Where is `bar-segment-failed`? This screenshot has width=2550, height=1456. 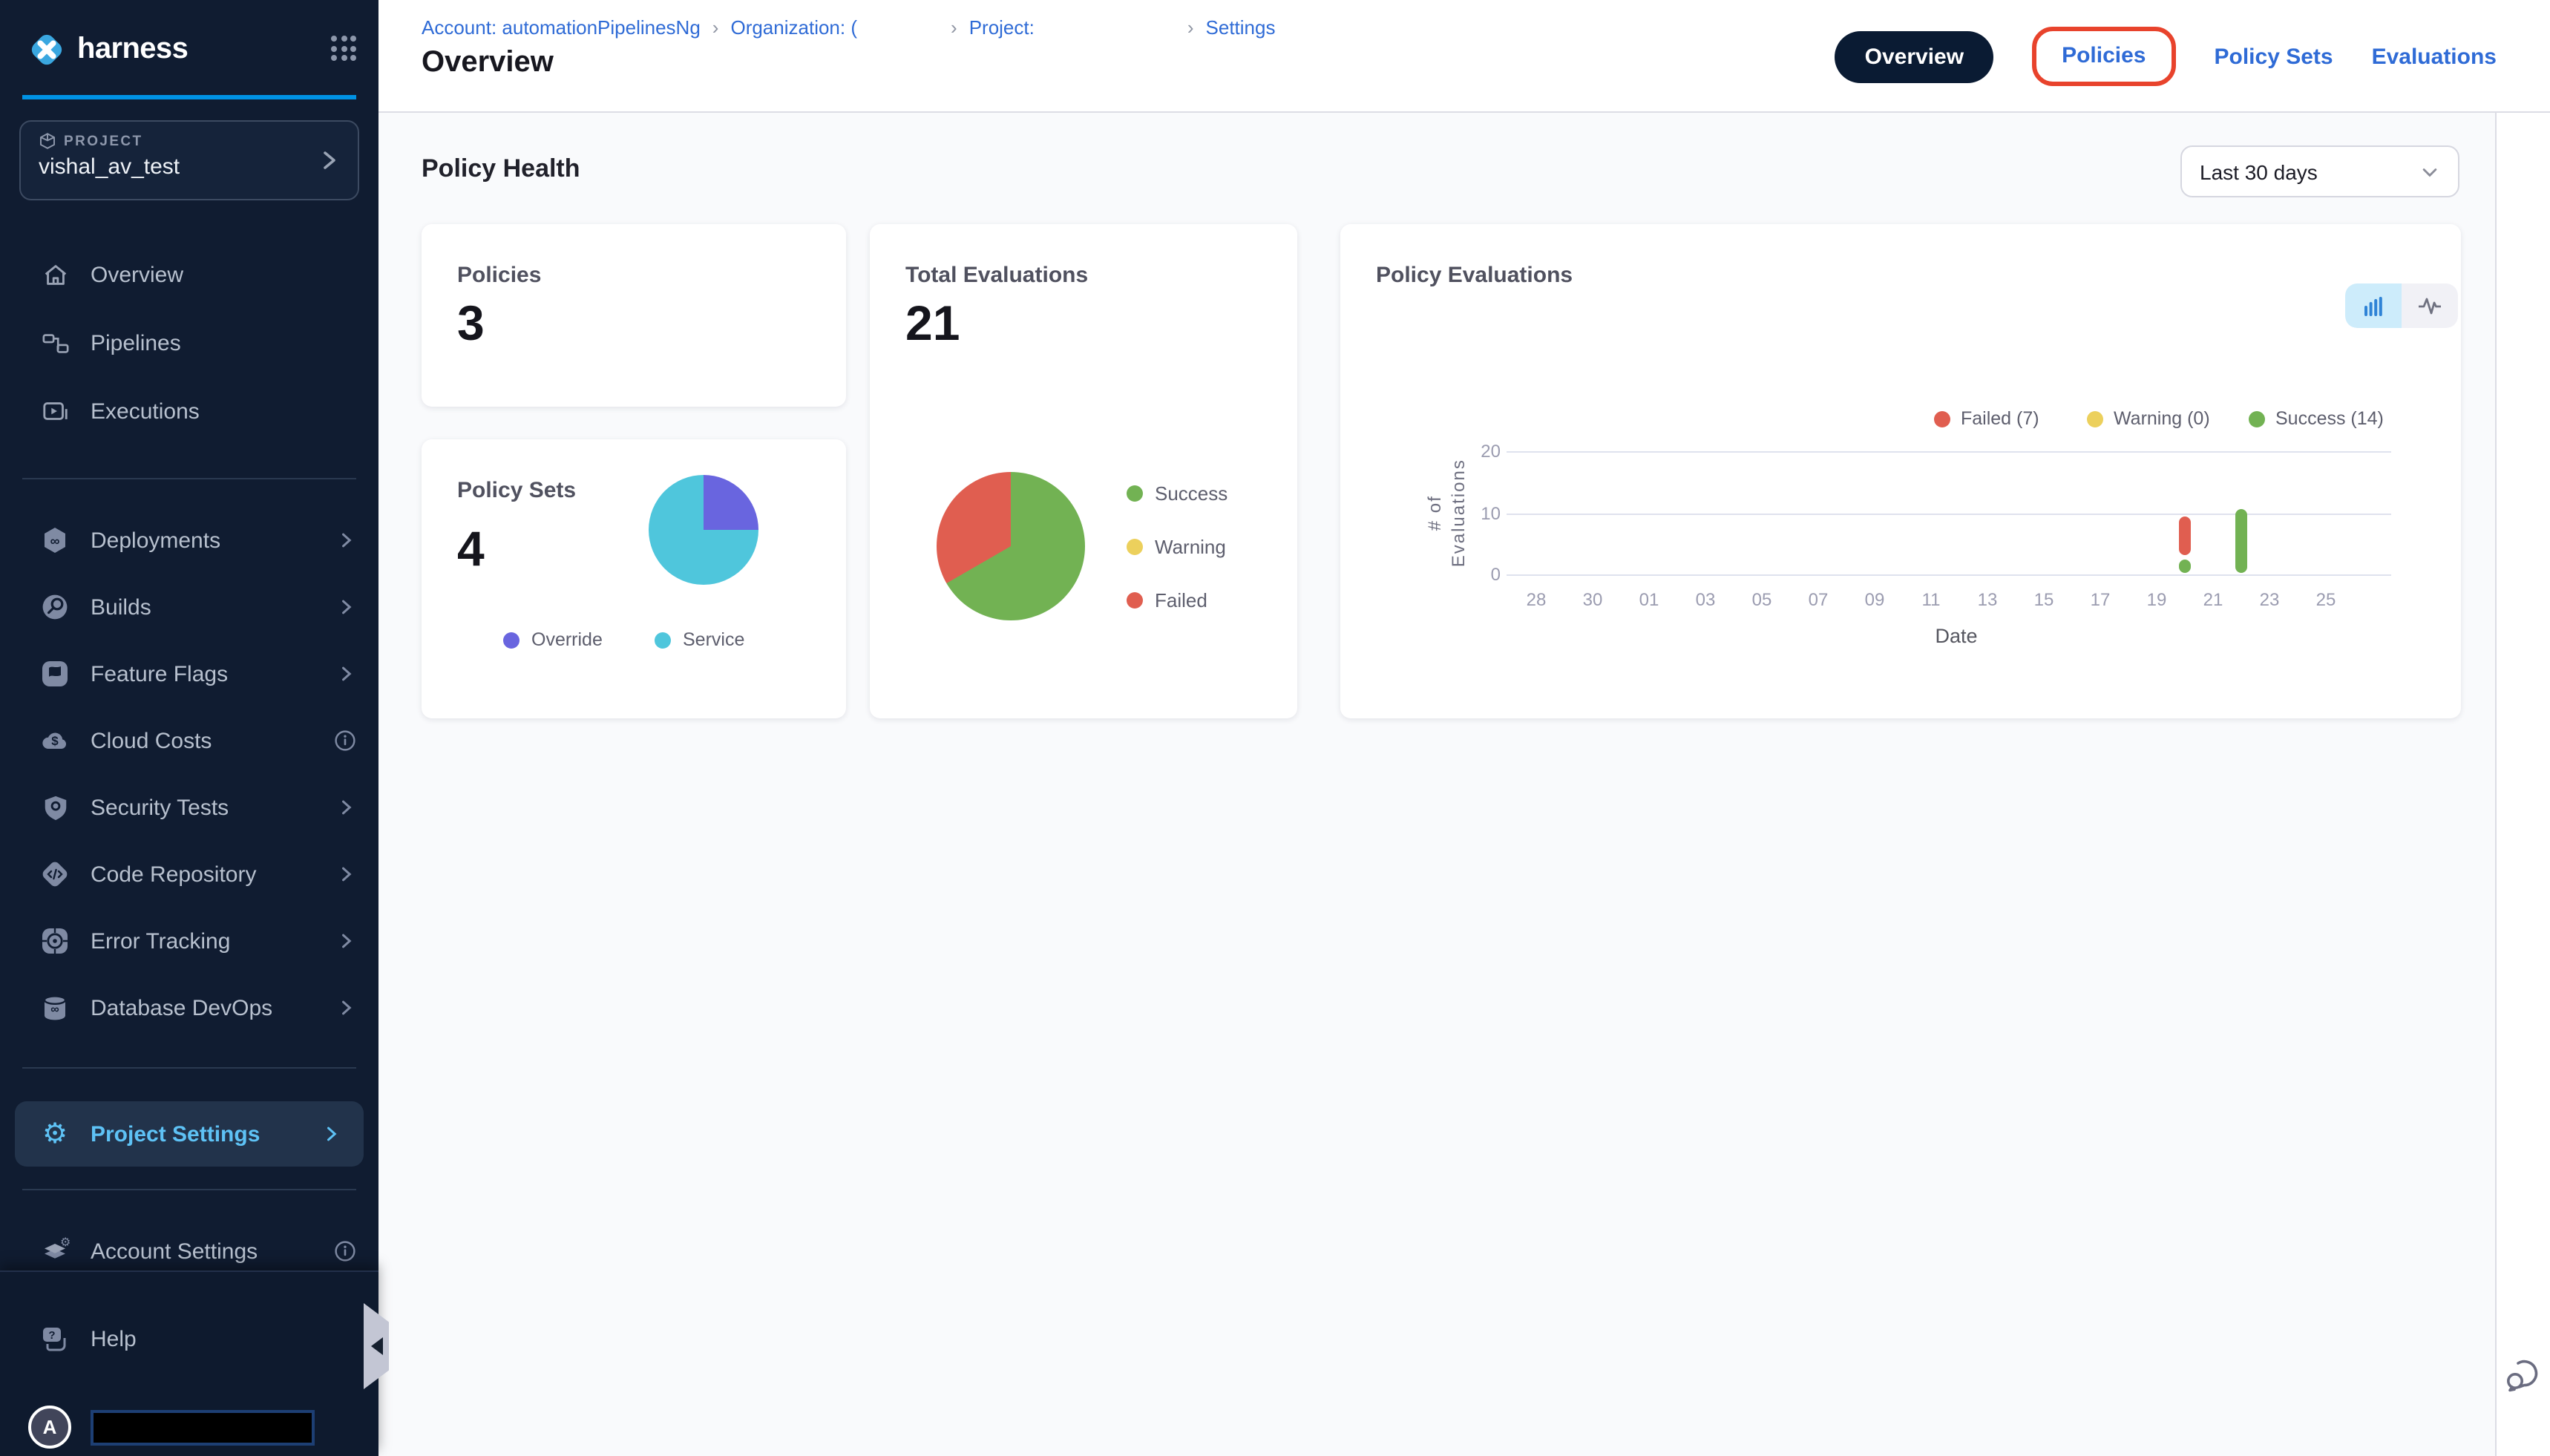 bar-segment-failed is located at coordinates (2185, 535).